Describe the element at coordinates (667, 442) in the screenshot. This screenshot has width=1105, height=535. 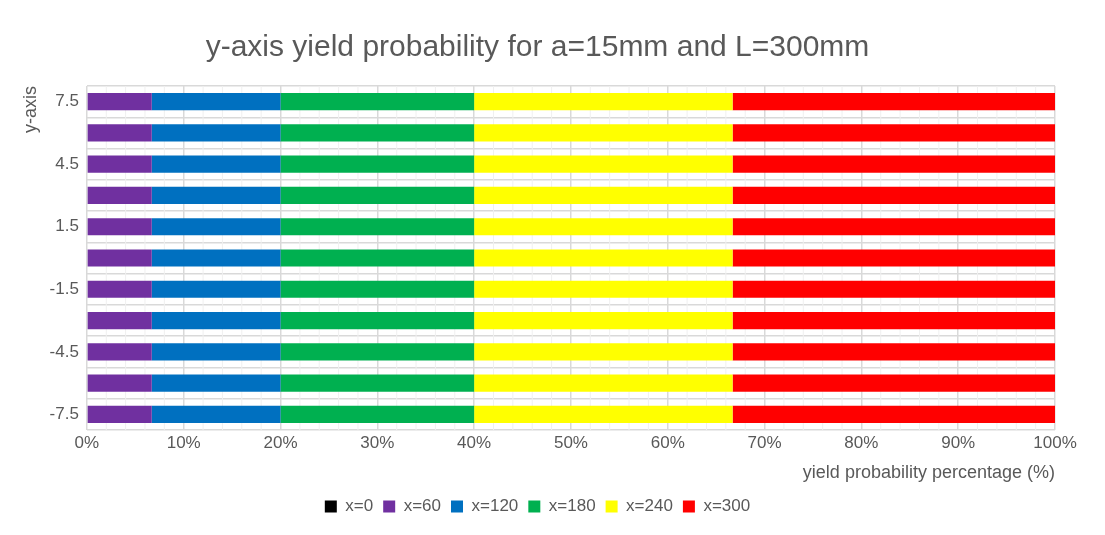
I see `x-tick-label: 60%` at that location.